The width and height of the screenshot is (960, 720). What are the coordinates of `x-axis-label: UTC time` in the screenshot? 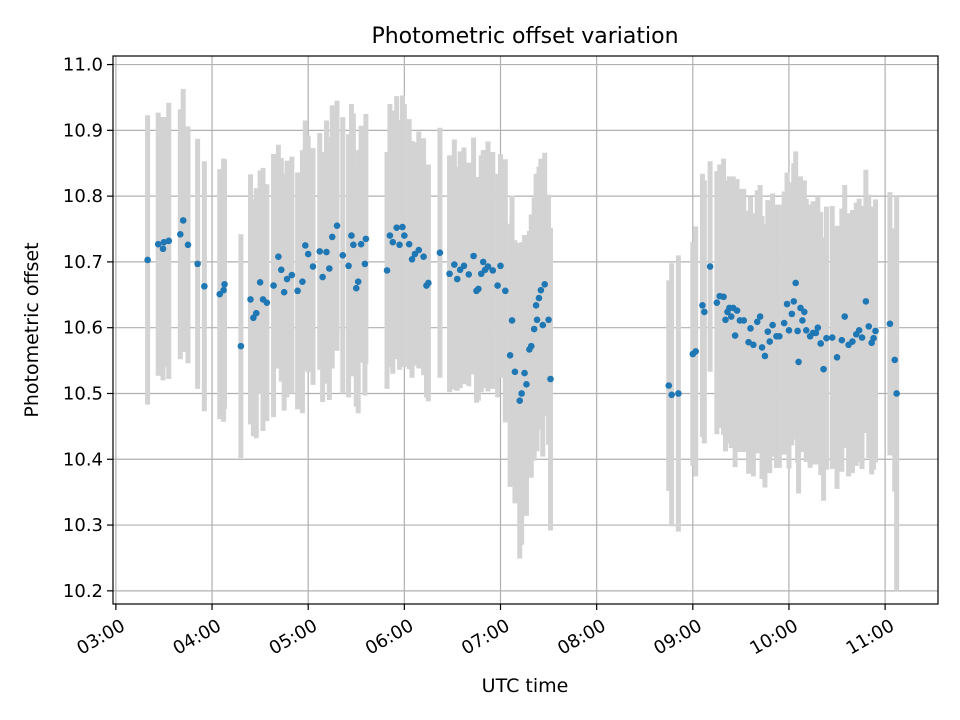 It's located at (525, 686).